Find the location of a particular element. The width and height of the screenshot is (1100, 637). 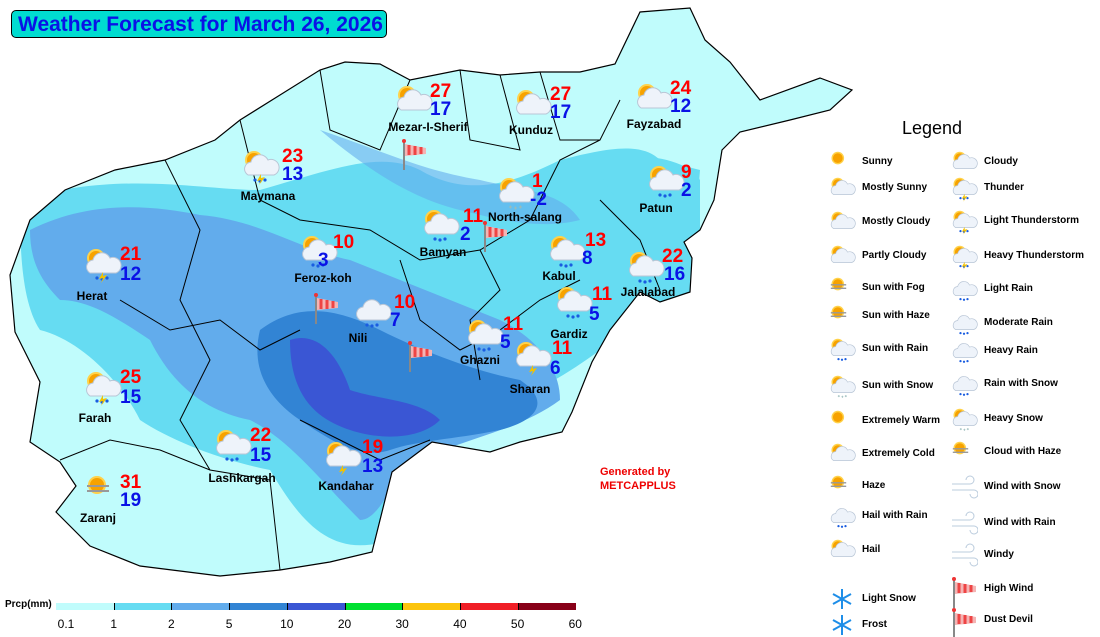

city-name: Farah is located at coordinates (95, 418).